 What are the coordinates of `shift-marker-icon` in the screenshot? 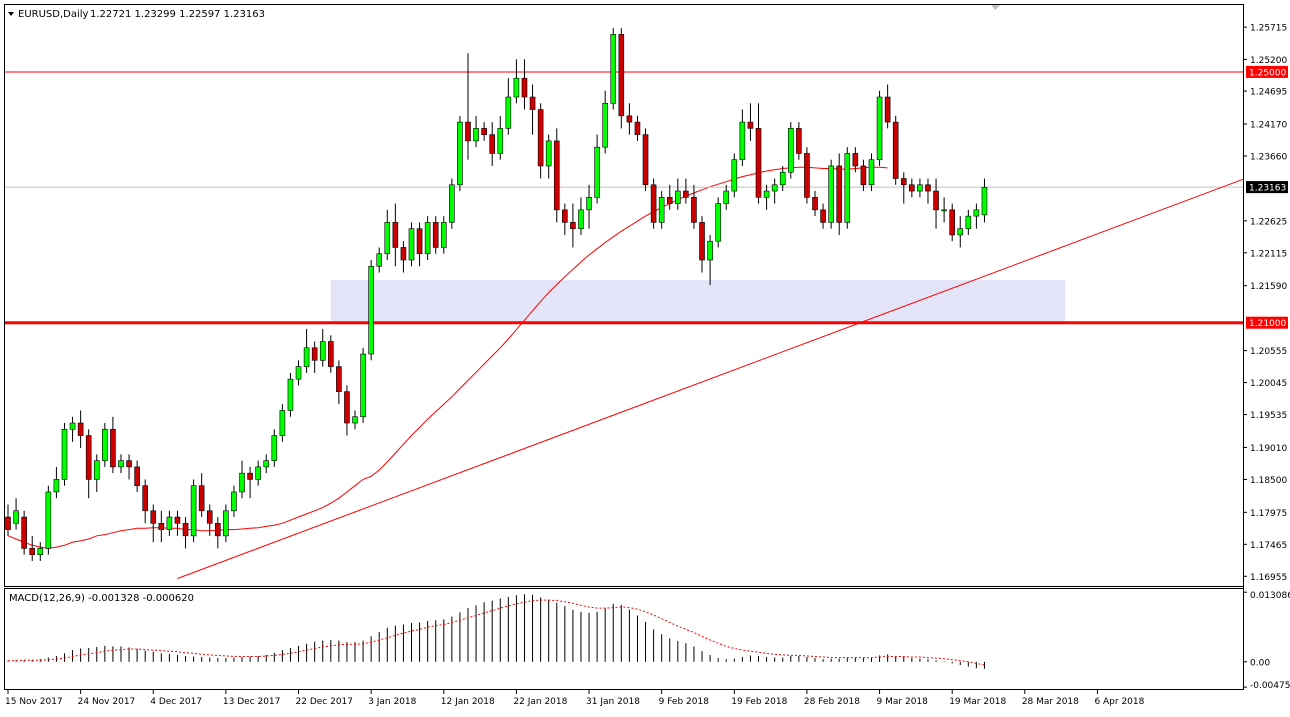 It's located at (995, 7).